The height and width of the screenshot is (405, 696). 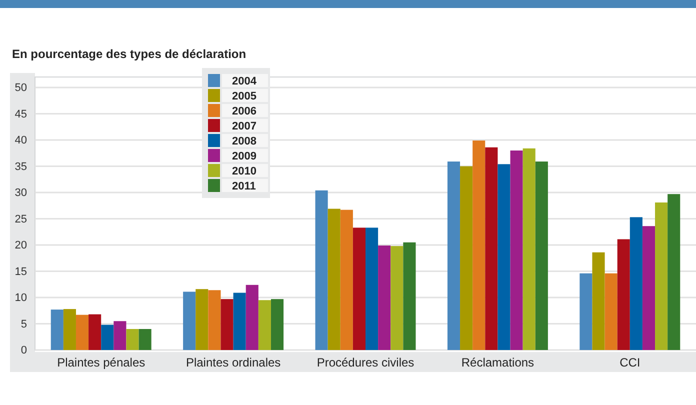 I want to click on y-tick-label: 50, so click(x=20, y=88).